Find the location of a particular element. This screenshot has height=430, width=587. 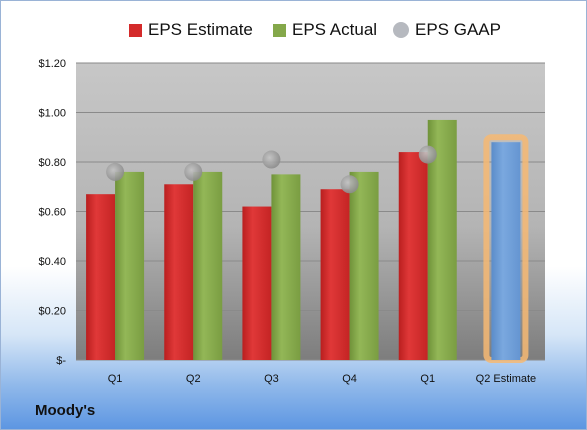

legend-item-eps-gaap: EPS GAAP is located at coordinates (447, 30).